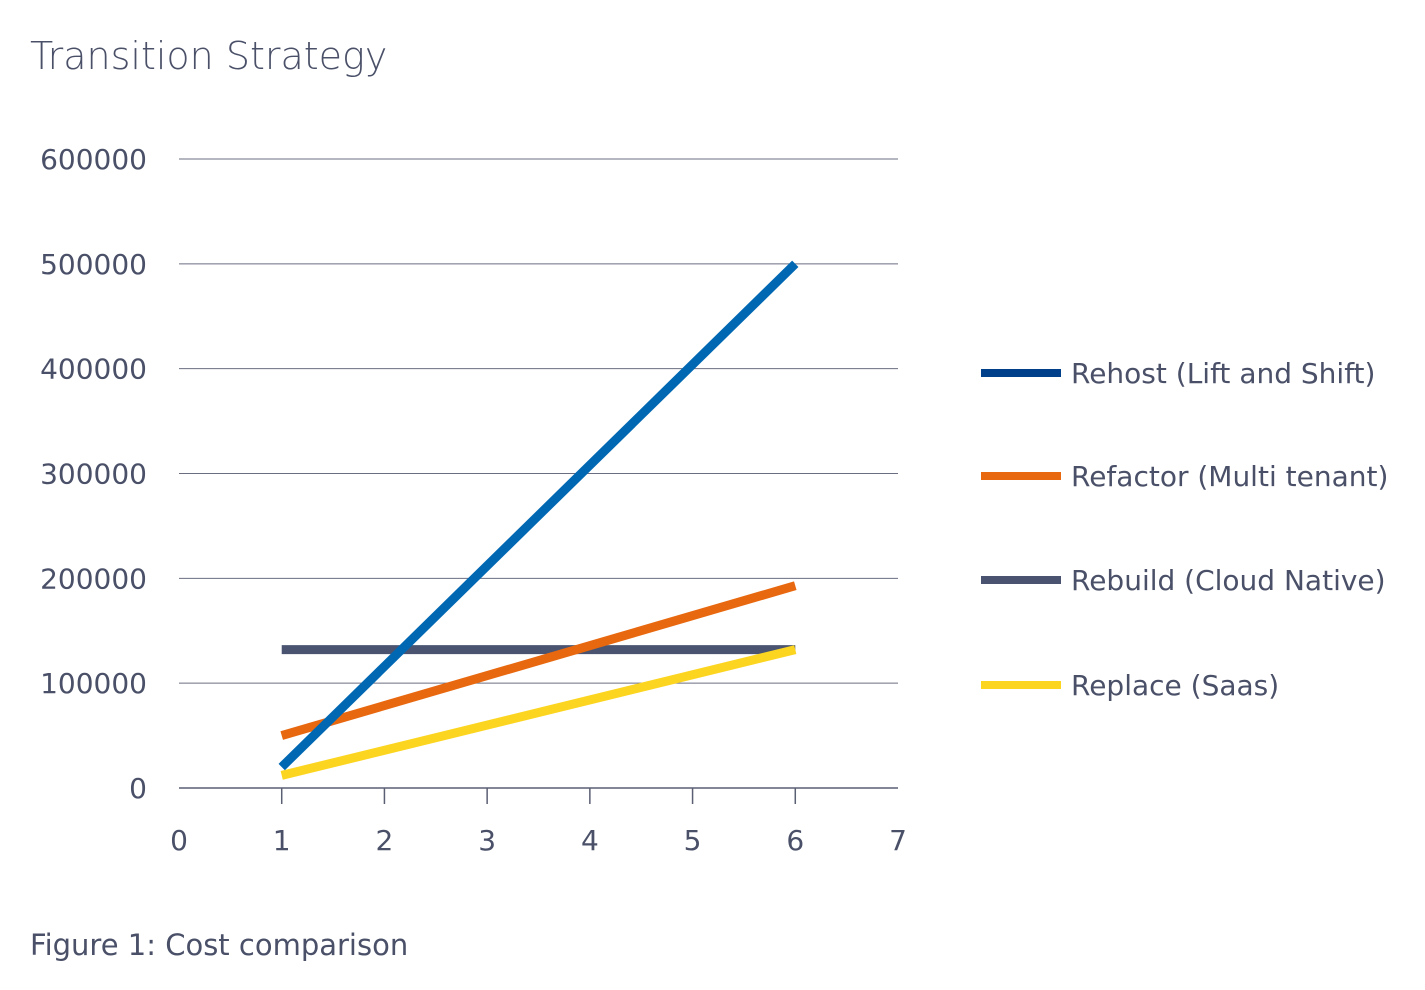 The image size is (1425, 990). I want to click on x-tick-label: 2, so click(385, 840).